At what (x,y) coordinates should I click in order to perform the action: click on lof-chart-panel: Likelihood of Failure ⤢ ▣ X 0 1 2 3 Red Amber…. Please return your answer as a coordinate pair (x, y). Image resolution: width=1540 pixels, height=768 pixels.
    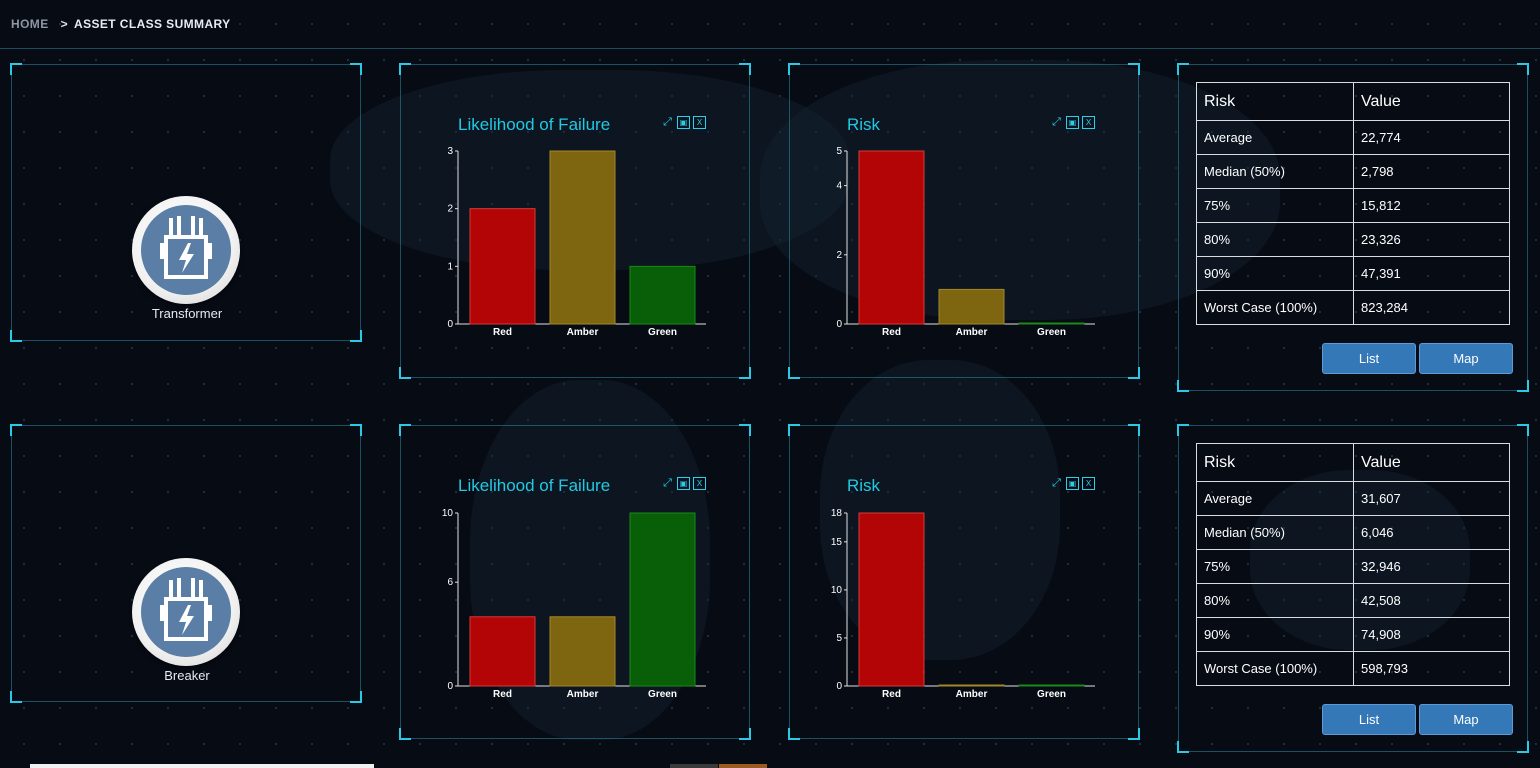
    Looking at the image, I should click on (575, 221).